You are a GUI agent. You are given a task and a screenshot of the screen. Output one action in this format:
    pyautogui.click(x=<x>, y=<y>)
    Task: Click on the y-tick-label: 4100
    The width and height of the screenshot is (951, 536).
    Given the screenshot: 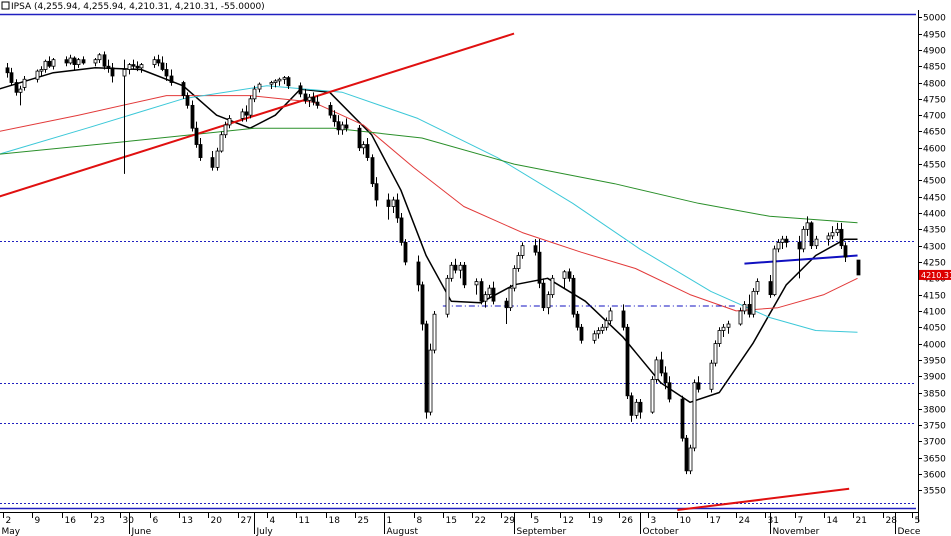 What is the action you would take?
    pyautogui.click(x=934, y=313)
    